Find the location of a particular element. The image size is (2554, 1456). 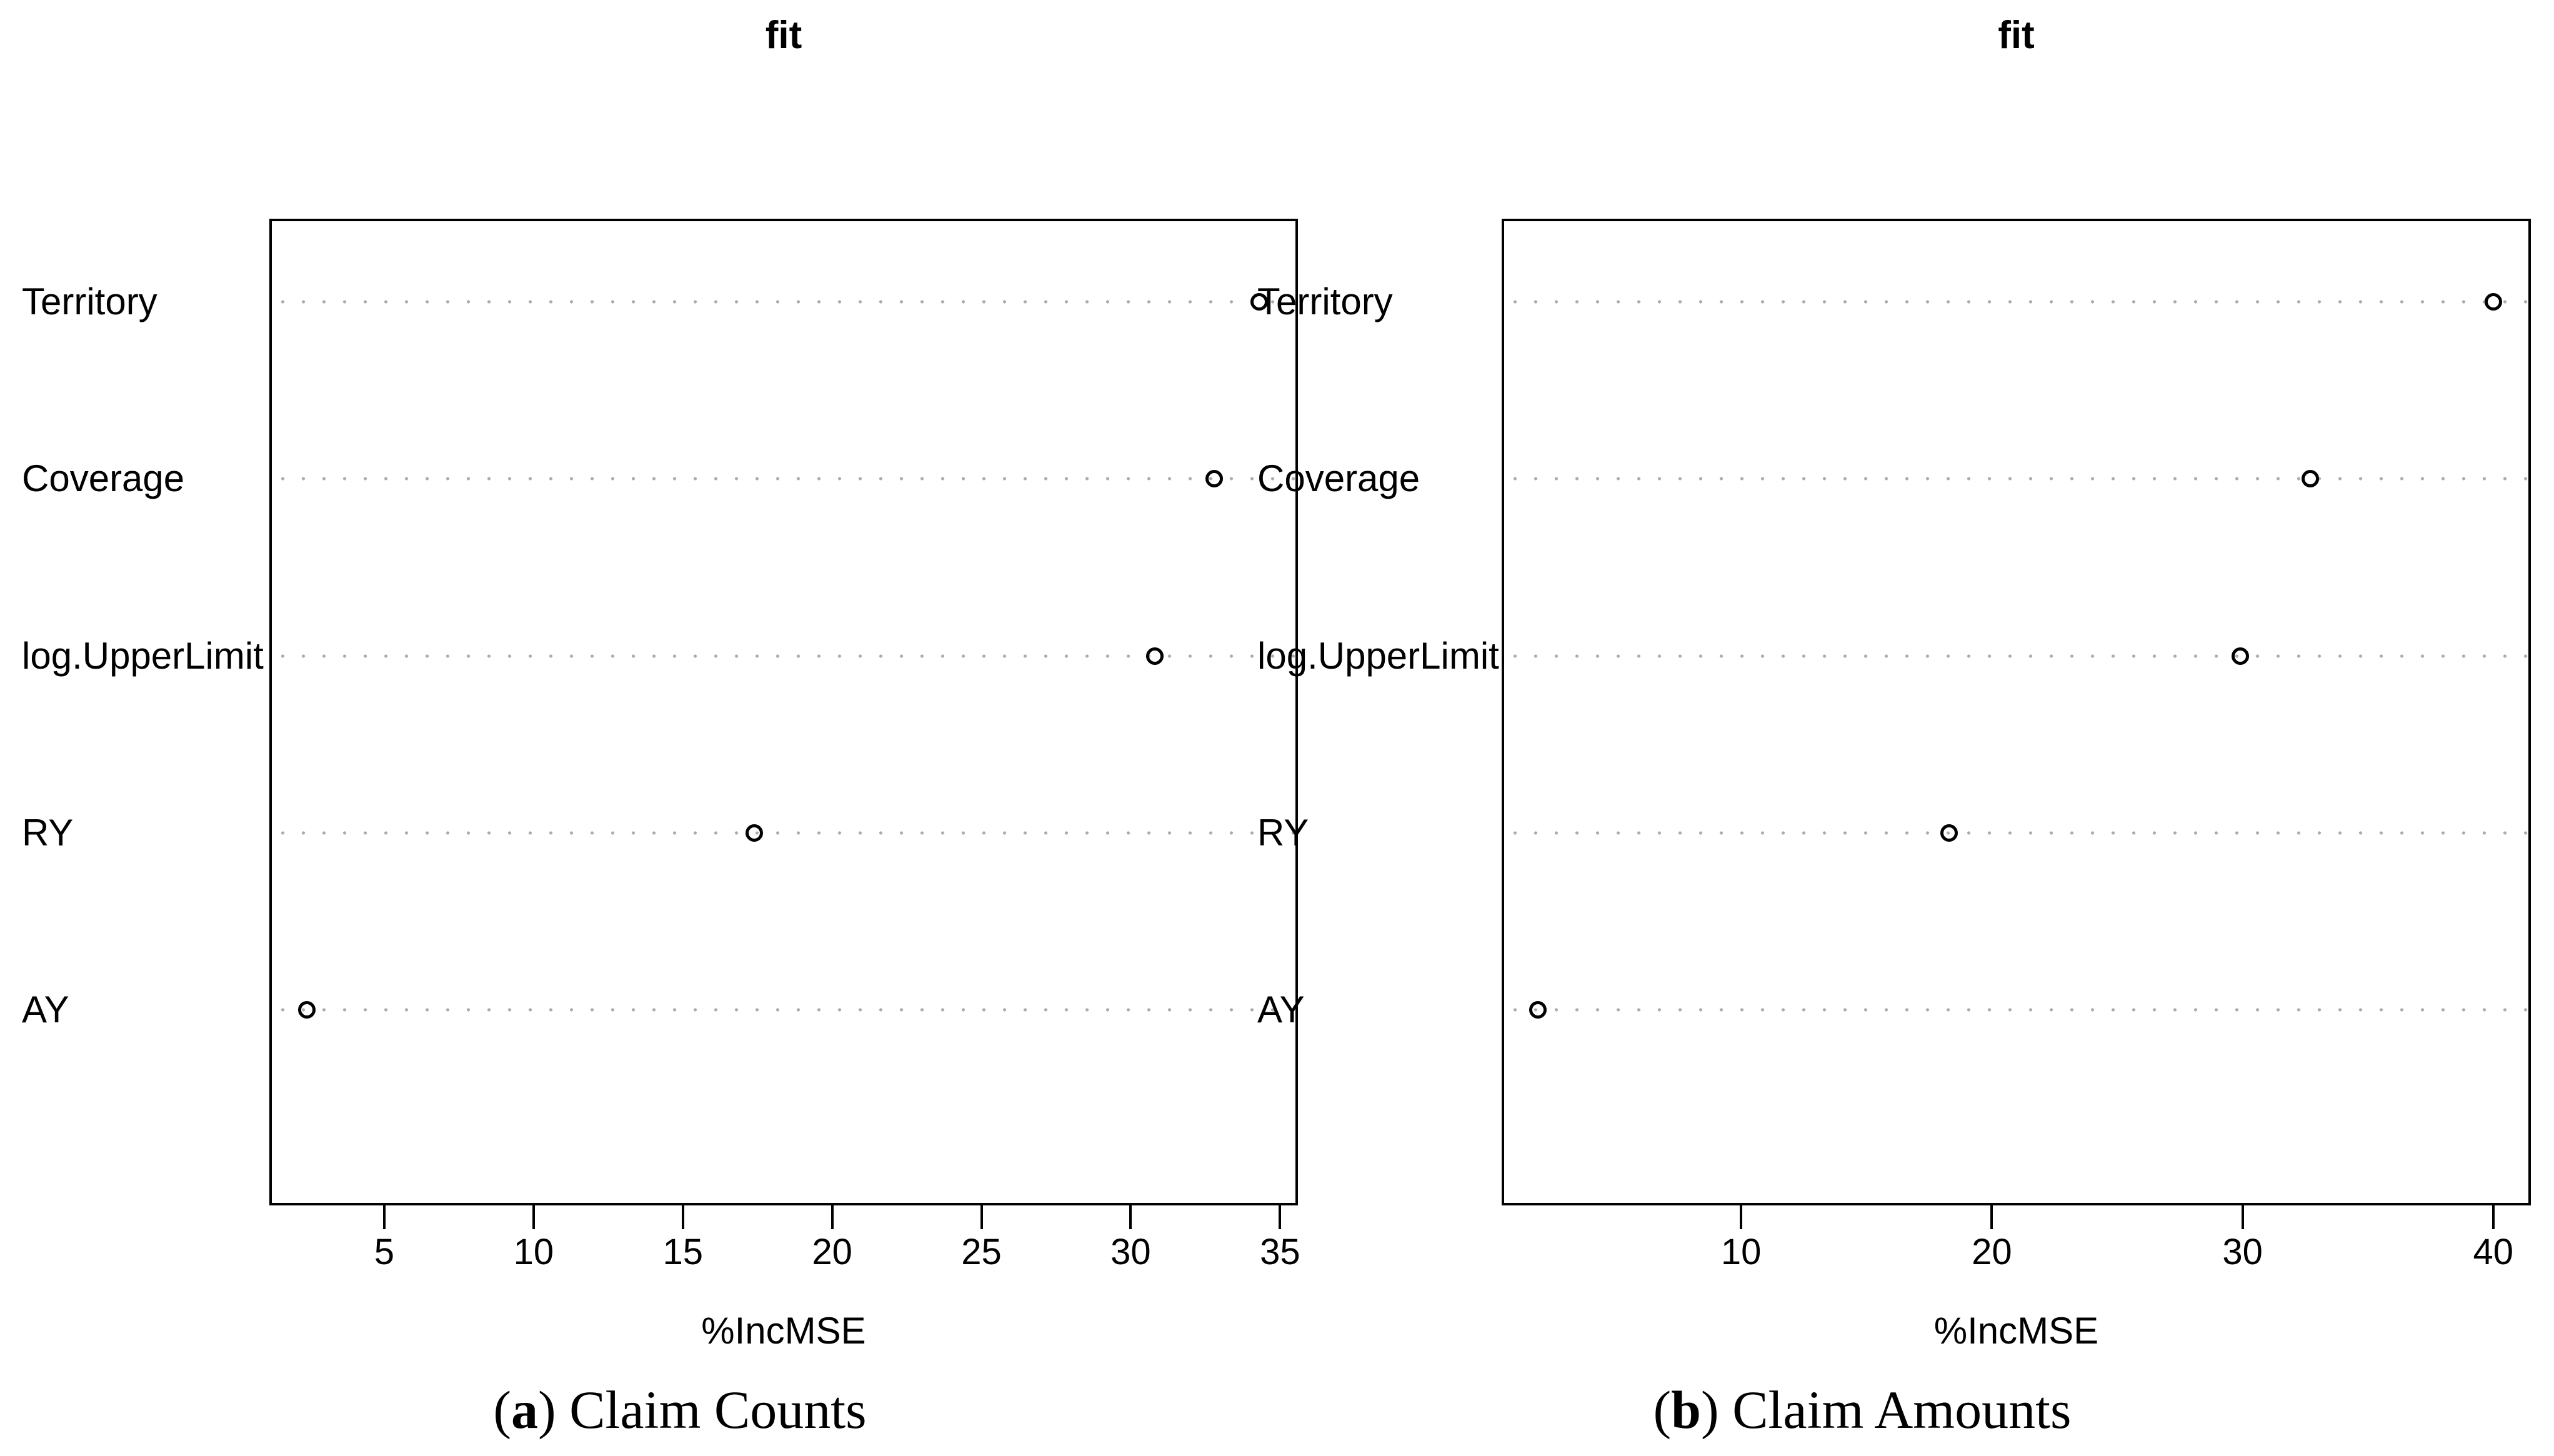

caption-text: ) Claim Counts is located at coordinates (702, 1410).